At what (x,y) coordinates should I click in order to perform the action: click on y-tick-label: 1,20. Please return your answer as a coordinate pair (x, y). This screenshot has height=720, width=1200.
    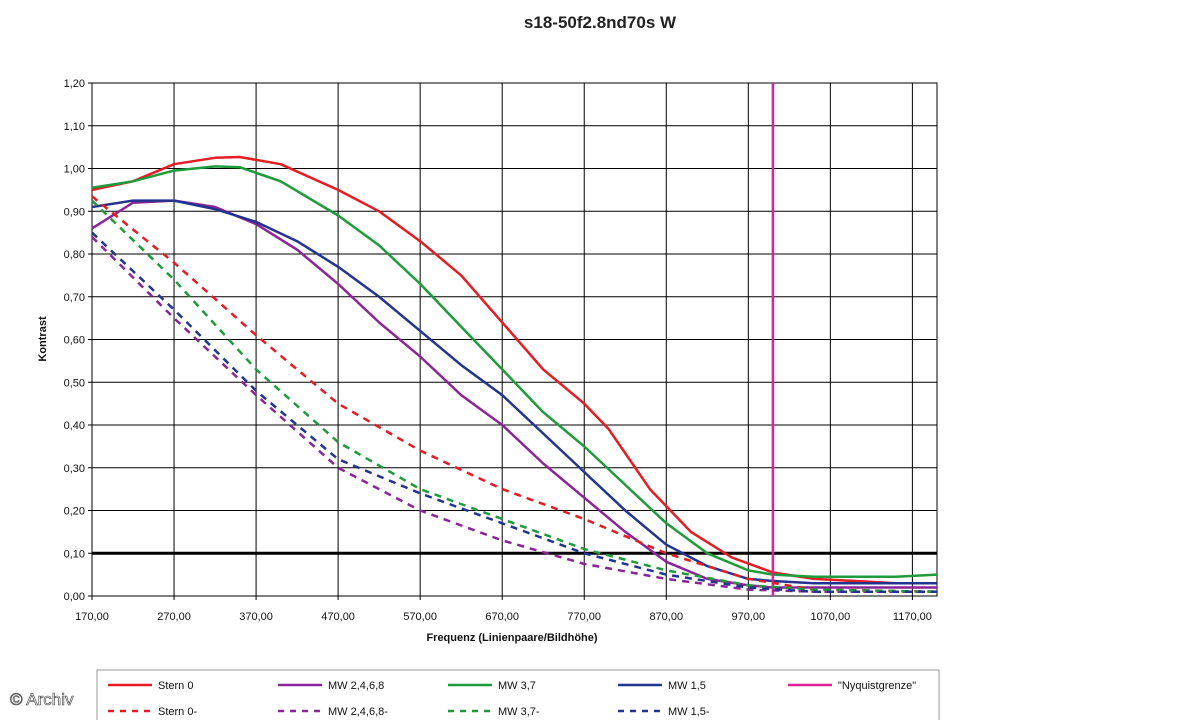
    Looking at the image, I should click on (74, 84).